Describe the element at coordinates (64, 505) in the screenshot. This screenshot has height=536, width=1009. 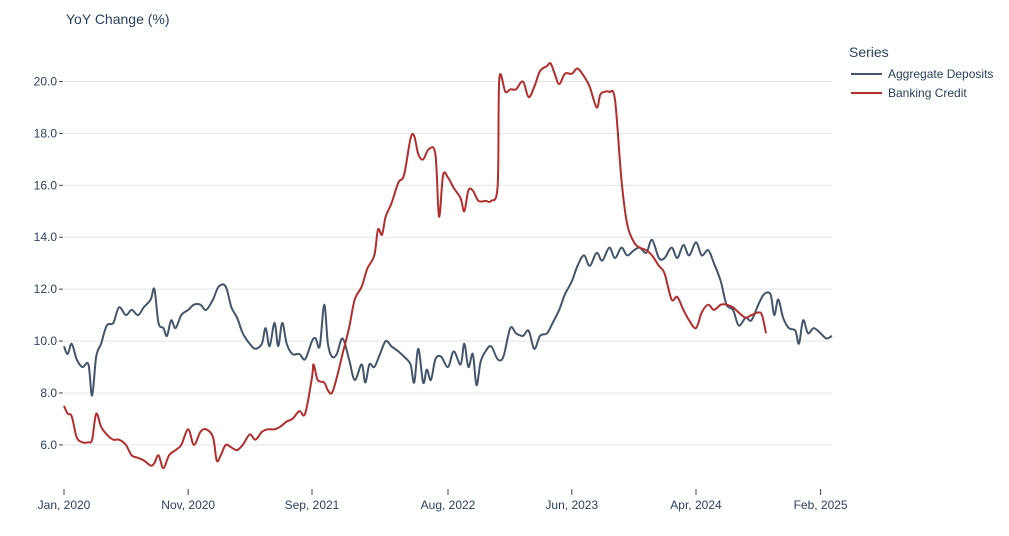
I see `x-tick-label: Jan, 2020` at that location.